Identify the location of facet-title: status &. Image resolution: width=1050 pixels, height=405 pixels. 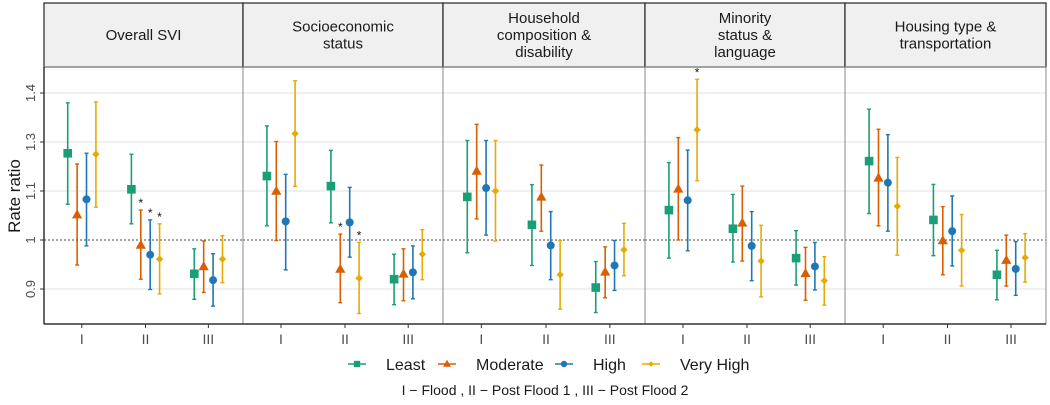
(745, 35).